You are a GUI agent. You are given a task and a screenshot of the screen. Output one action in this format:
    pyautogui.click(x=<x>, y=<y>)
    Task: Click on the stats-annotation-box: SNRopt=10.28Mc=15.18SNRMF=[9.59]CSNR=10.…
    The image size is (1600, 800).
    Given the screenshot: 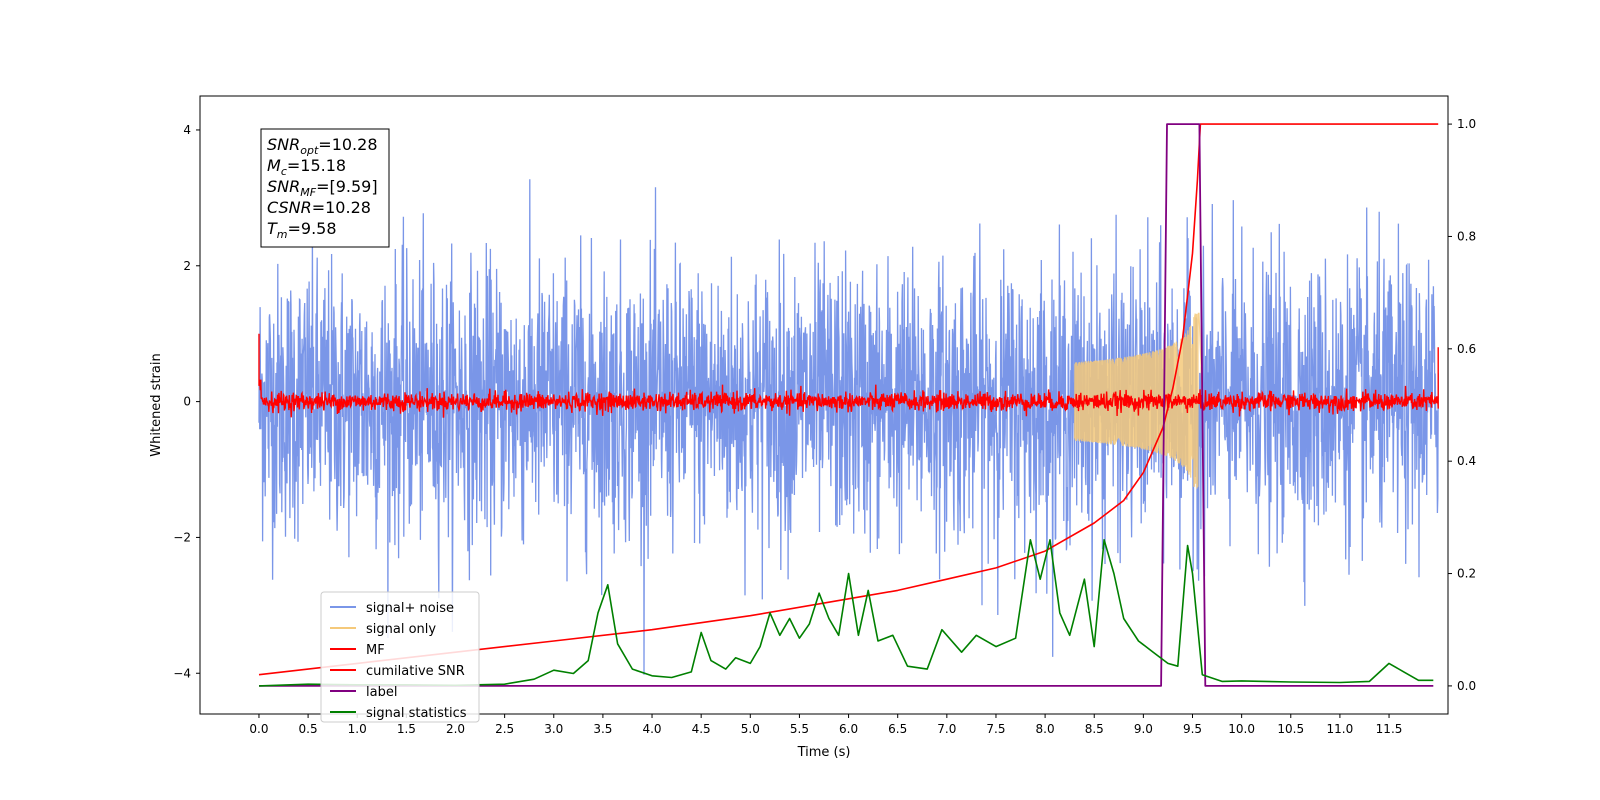 What is the action you would take?
    pyautogui.click(x=325, y=188)
    